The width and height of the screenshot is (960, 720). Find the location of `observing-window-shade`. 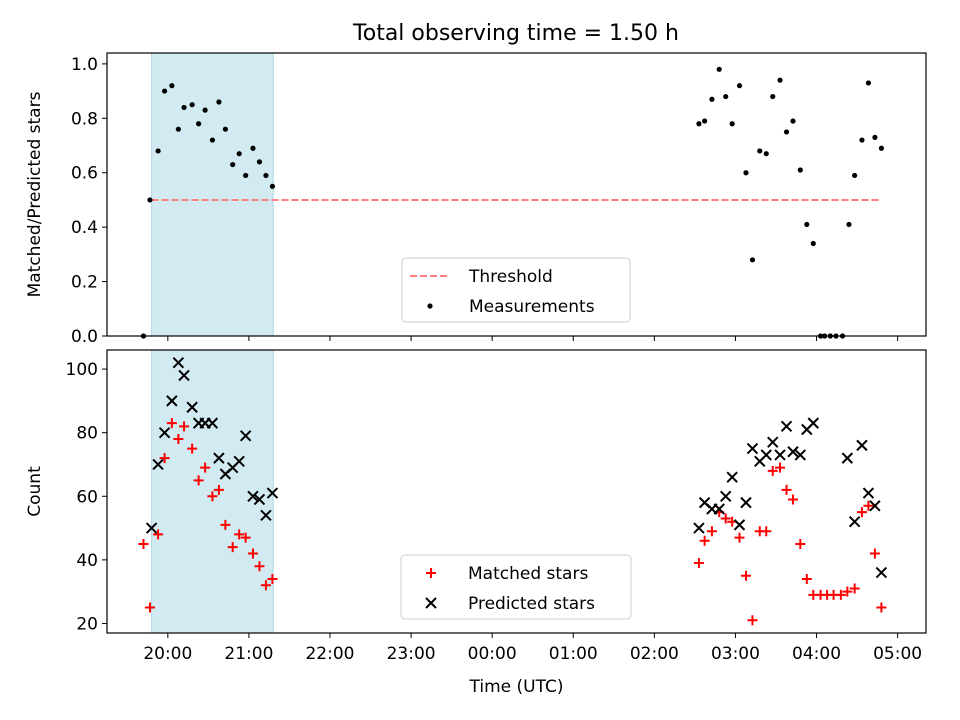

observing-window-shade is located at coordinates (212, 194).